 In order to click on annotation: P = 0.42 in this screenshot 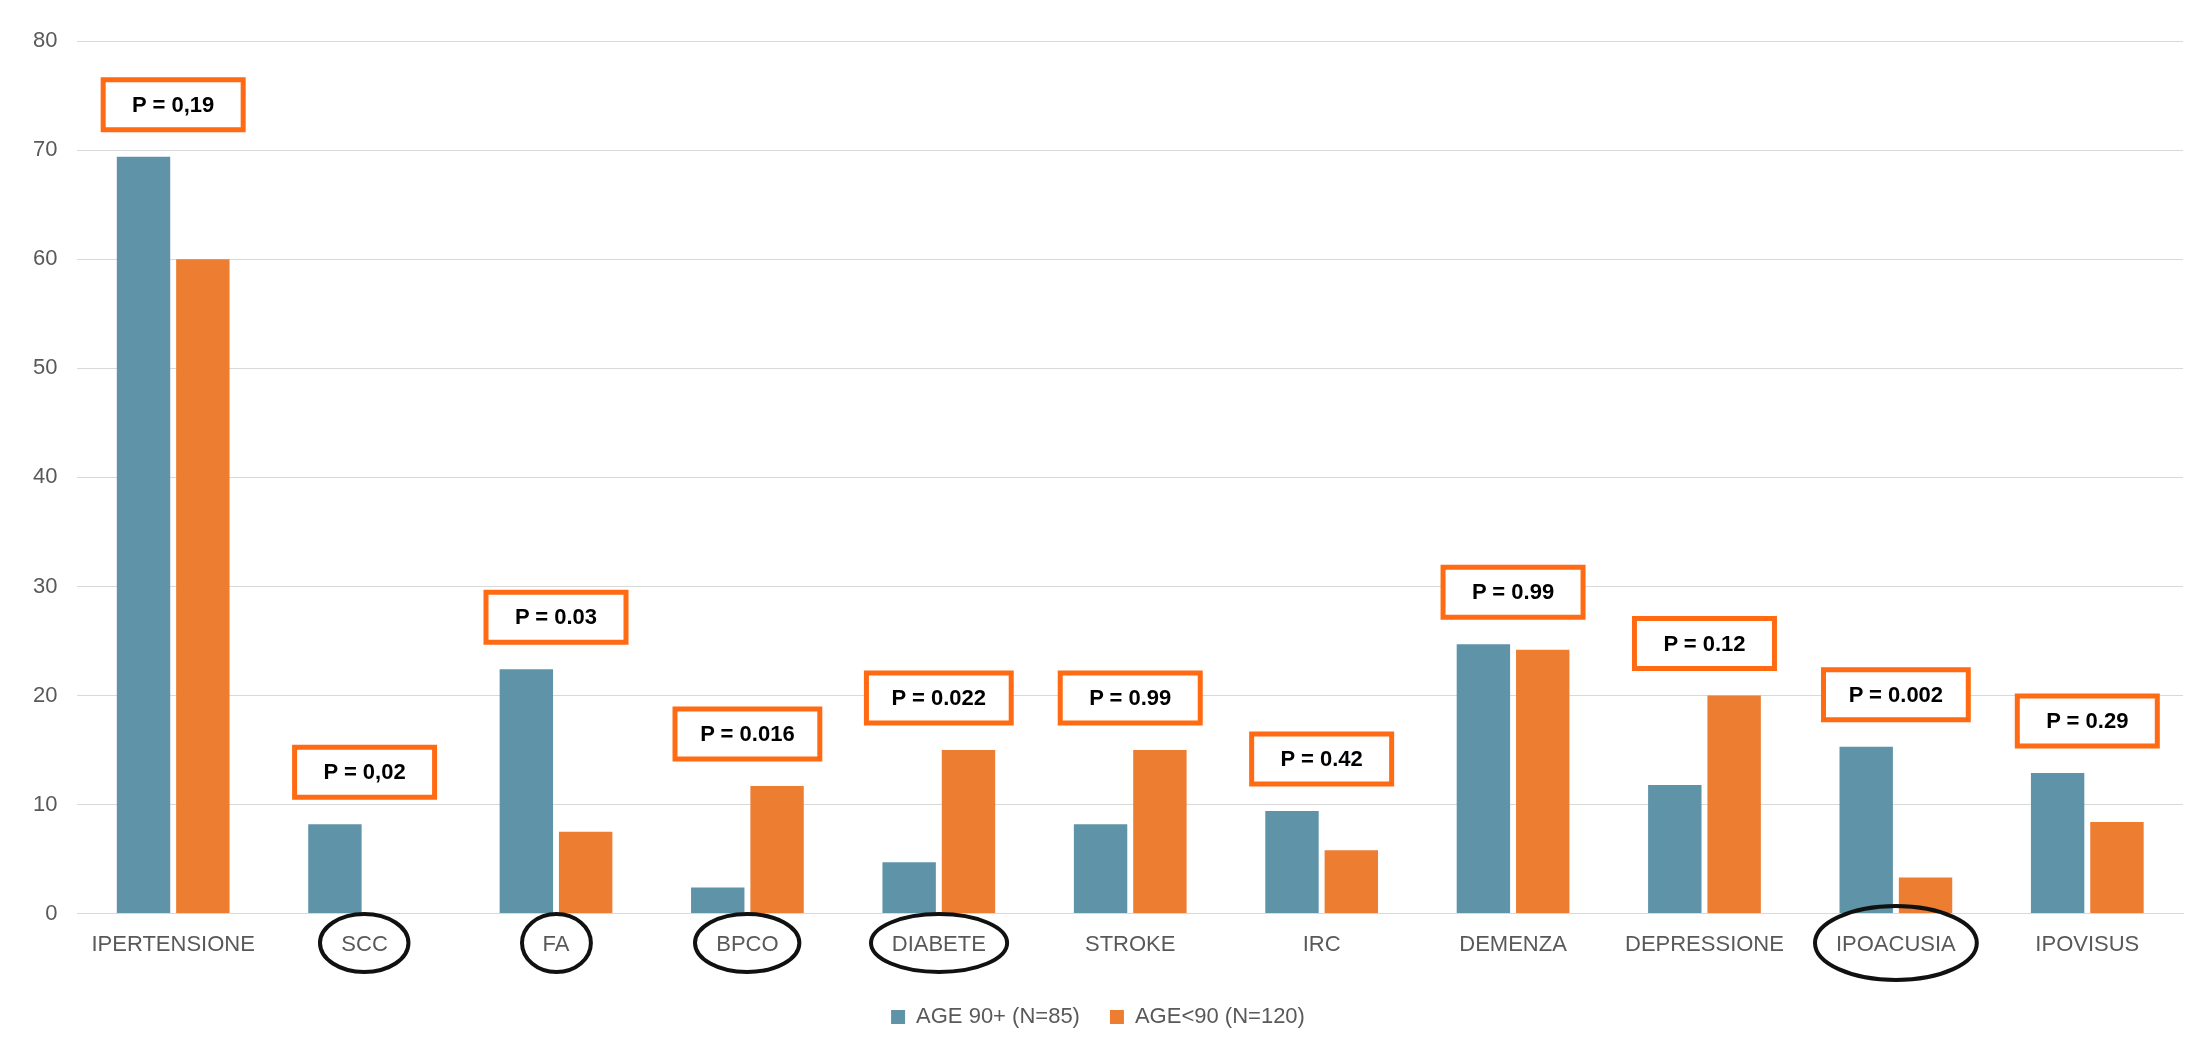, I will do `click(1321, 759)`.